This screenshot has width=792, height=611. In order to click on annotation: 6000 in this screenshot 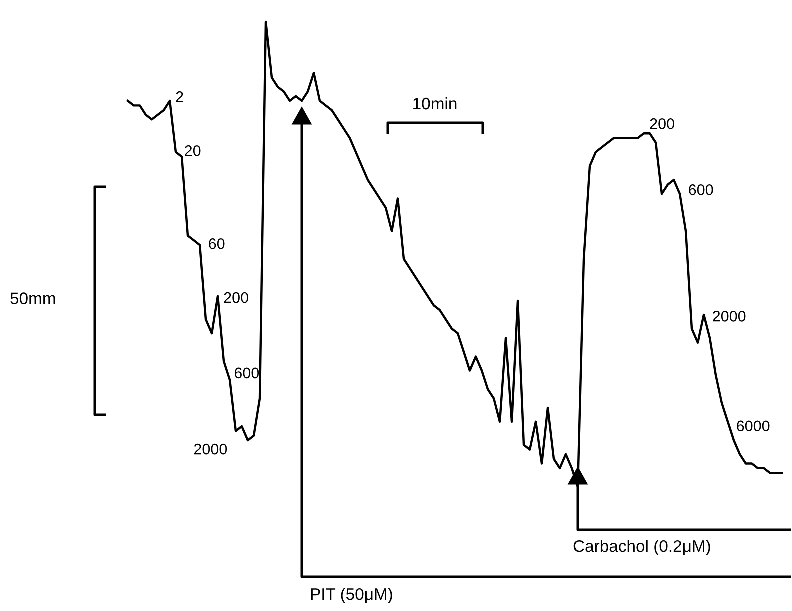, I will do `click(753, 426)`.